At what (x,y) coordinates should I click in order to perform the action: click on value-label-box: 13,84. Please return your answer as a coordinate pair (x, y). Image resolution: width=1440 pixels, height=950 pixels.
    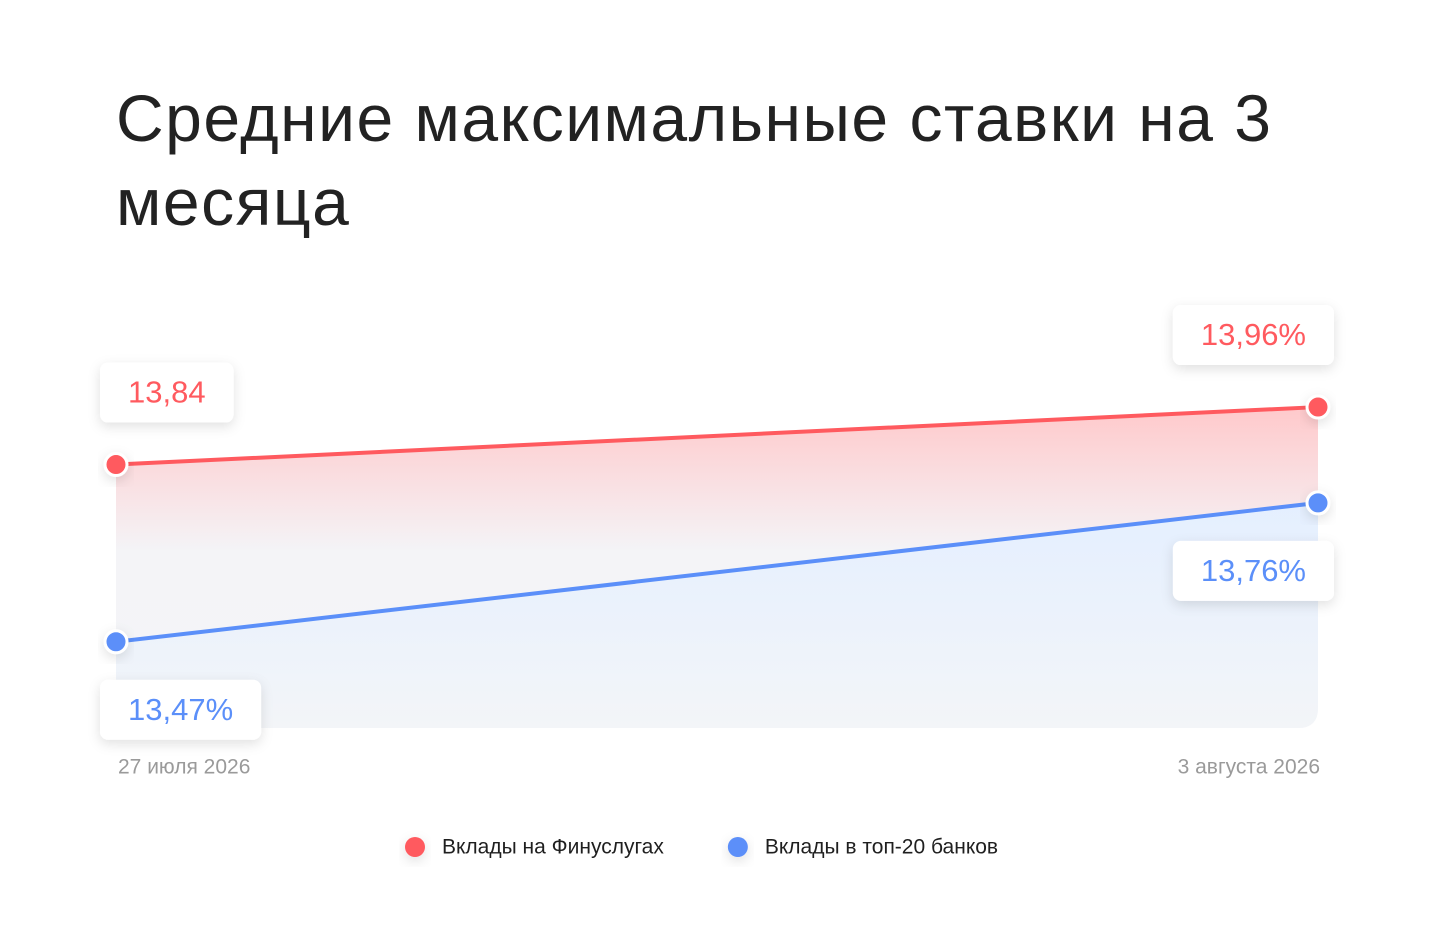
    Looking at the image, I should click on (167, 392).